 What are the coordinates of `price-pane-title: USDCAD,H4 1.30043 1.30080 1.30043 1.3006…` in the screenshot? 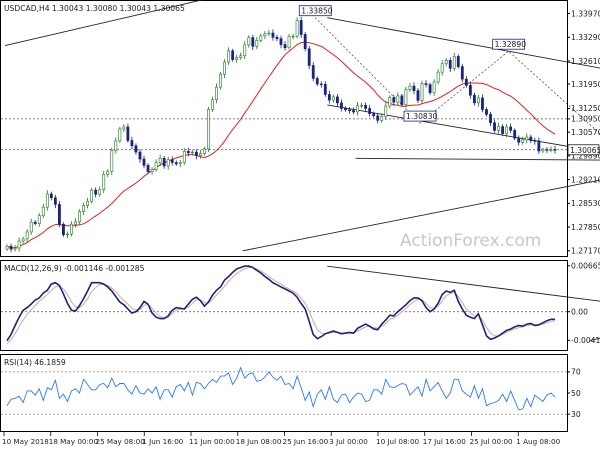 It's located at (94, 8).